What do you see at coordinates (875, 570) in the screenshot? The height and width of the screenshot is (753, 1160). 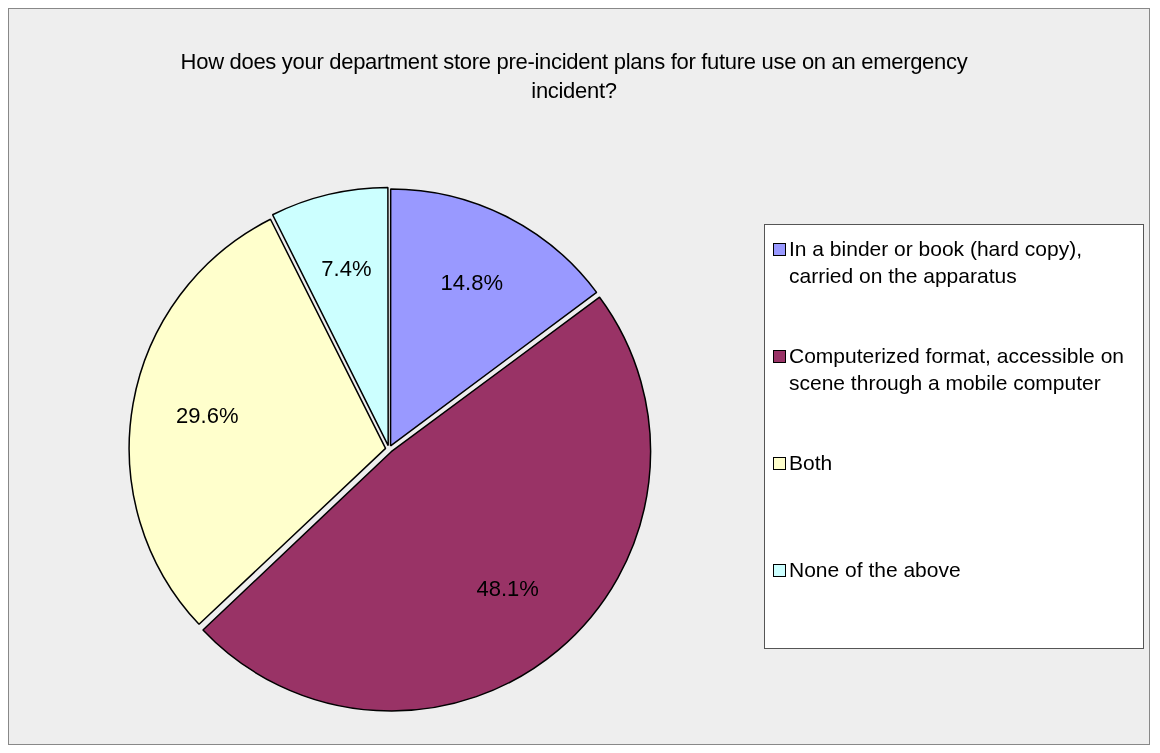 I see `legend-label: None of the above` at bounding box center [875, 570].